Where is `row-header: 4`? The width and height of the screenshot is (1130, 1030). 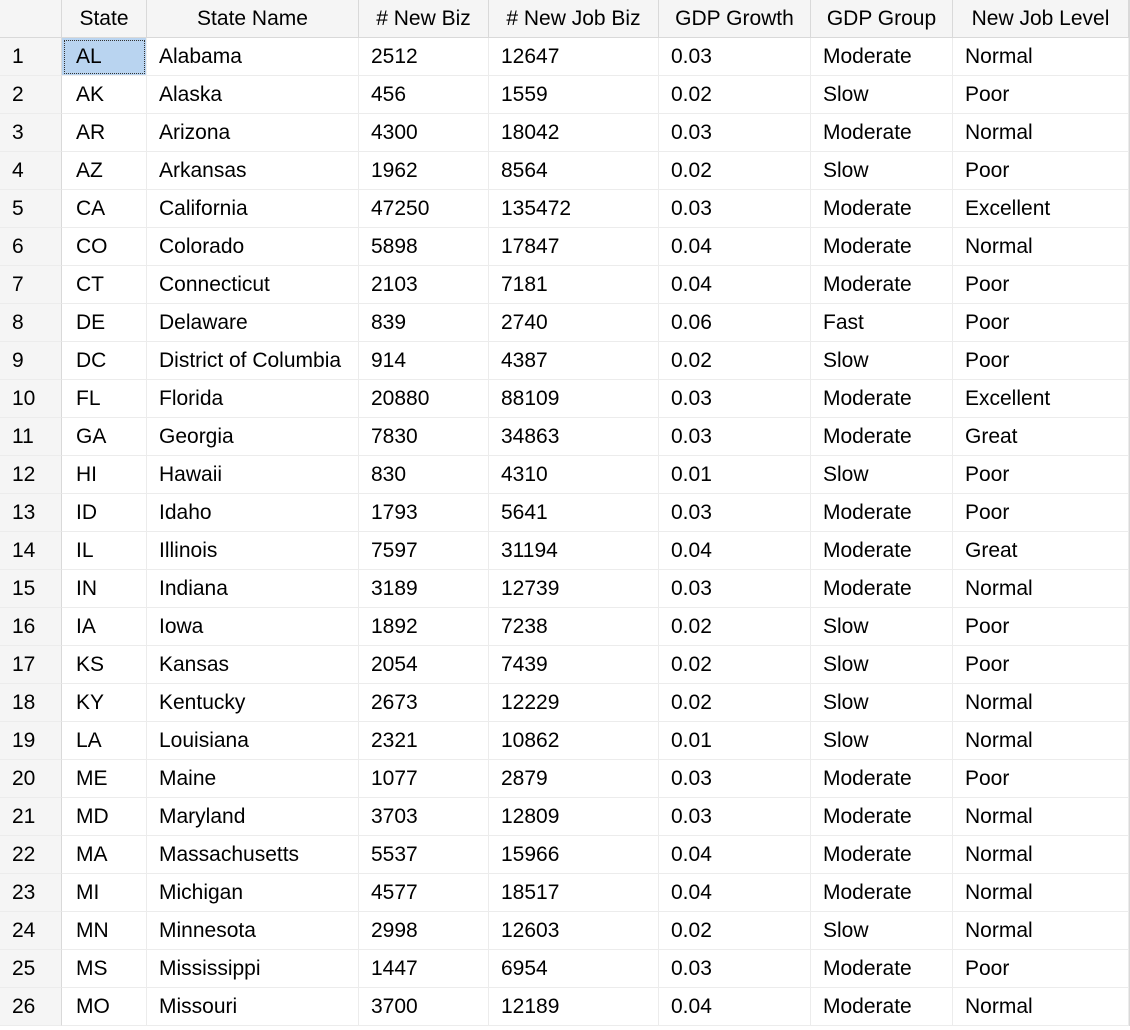 row-header: 4 is located at coordinates (31, 171).